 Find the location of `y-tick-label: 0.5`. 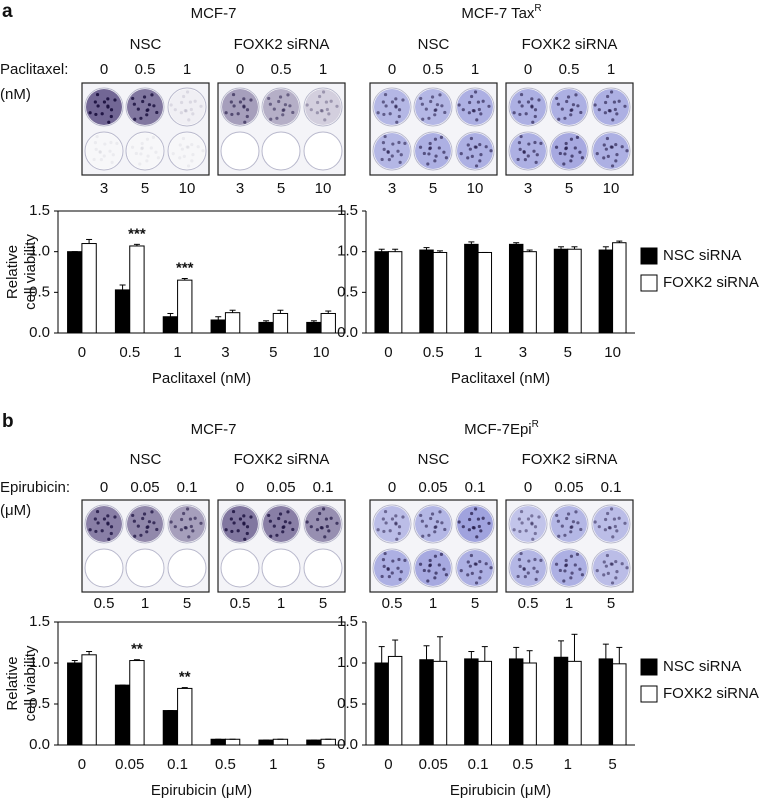

y-tick-label: 0.5 is located at coordinates (347, 291).